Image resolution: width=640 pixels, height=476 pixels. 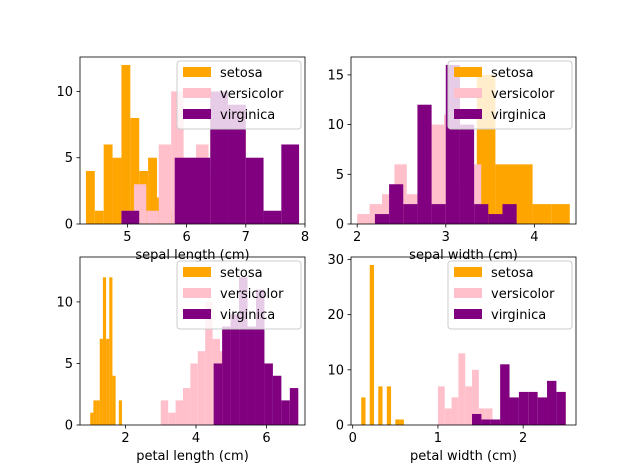 What do you see at coordinates (246, 237) in the screenshot?
I see `x-tick-label: 7` at bounding box center [246, 237].